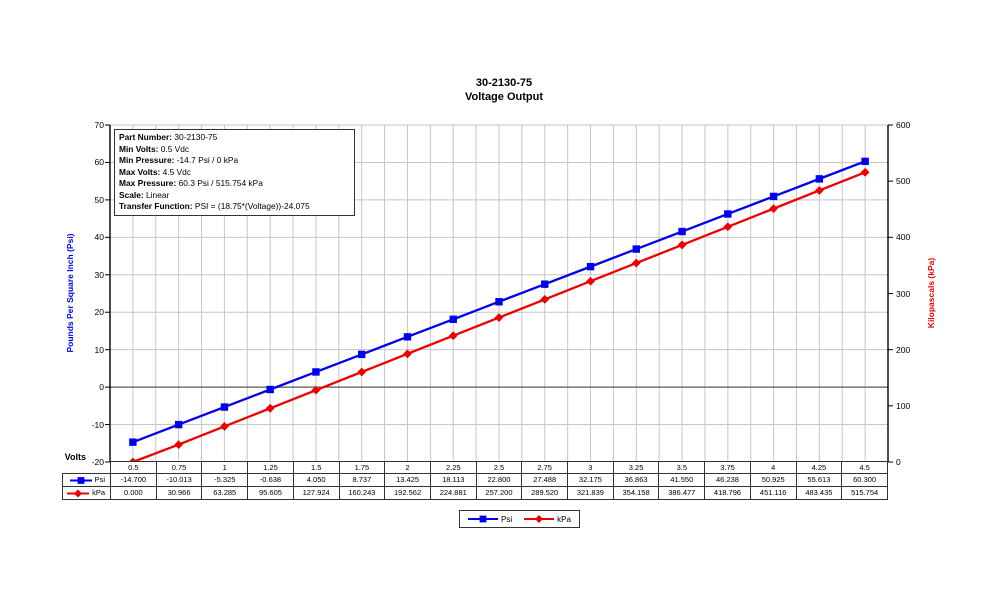 This screenshot has width=1008, height=612. I want to click on info-box-value: PSI = (18.75*(Voltage))-24.075, so click(251, 206).